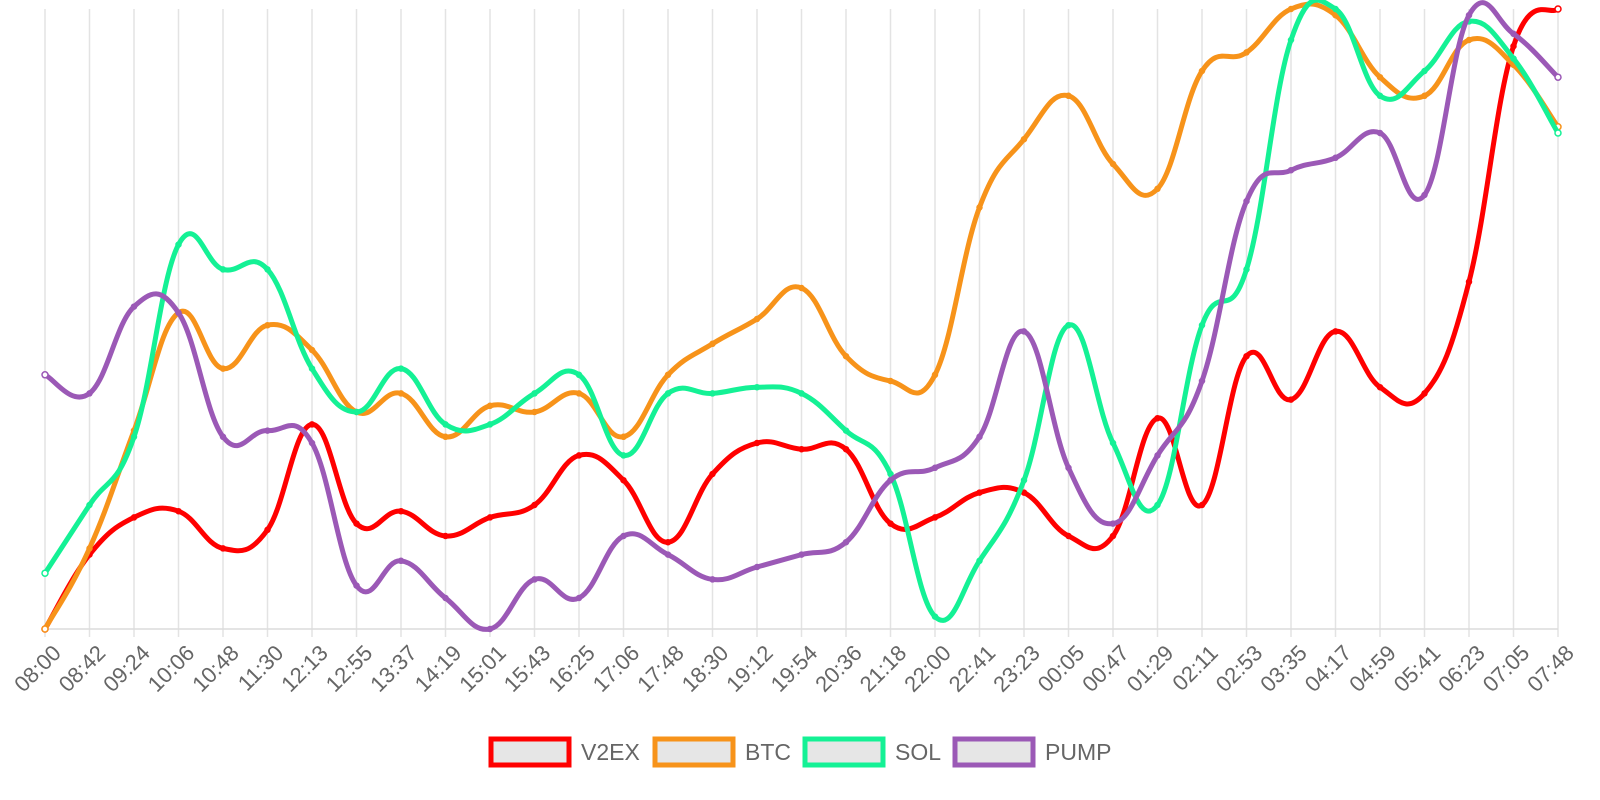  What do you see at coordinates (1031, 752) in the screenshot?
I see `legend-item-pump: PUMP` at bounding box center [1031, 752].